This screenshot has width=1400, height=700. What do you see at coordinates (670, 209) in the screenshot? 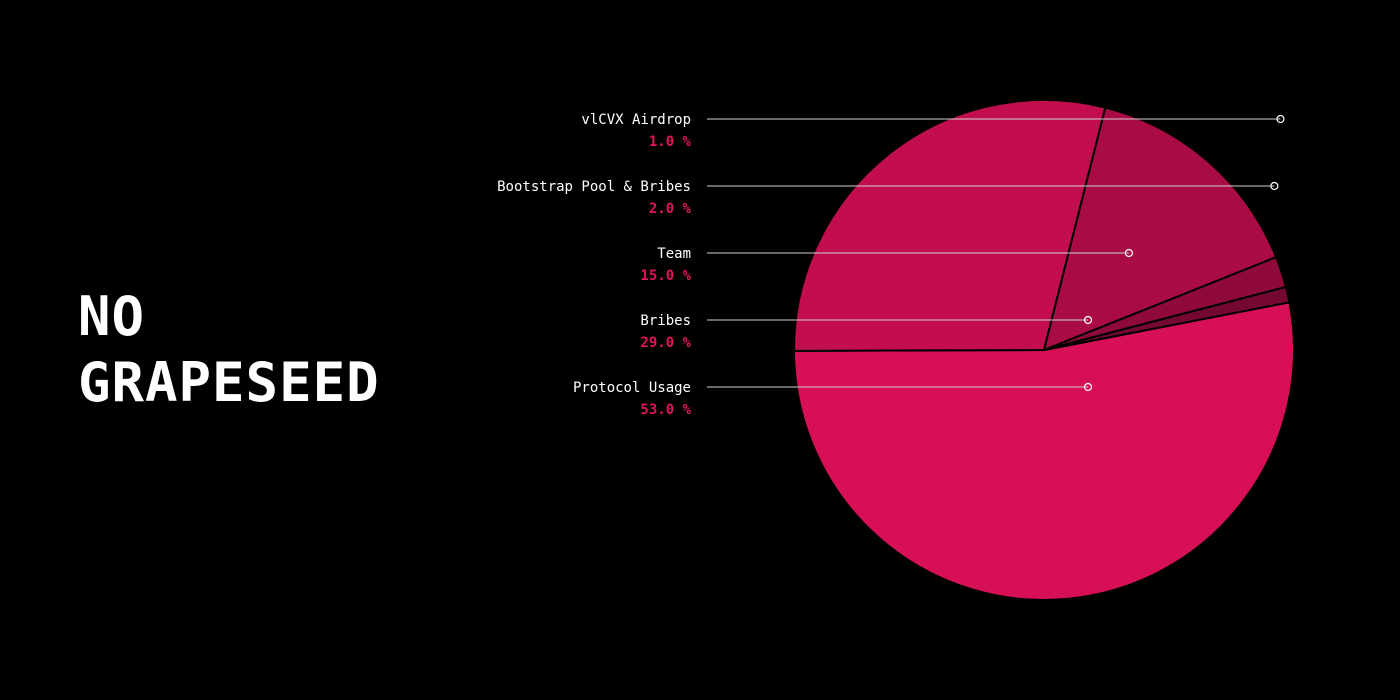
I see `legend-percent-bootstrap-pool-and-bribes: 2.0 %` at bounding box center [670, 209].